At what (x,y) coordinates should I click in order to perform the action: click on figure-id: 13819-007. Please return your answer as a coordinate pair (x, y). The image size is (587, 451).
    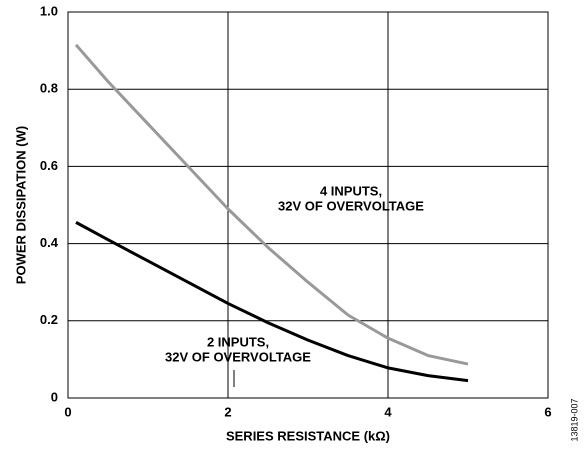
    Looking at the image, I should click on (574, 419).